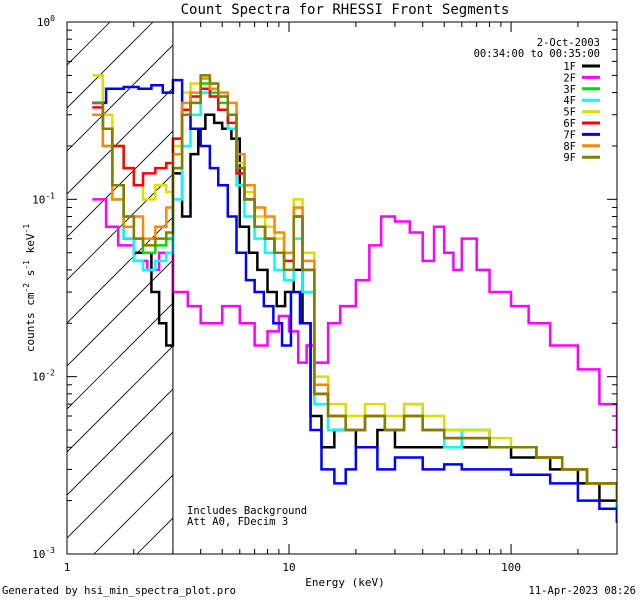  I want to click on y-tick-label: 10⁻¹, so click(43, 198).